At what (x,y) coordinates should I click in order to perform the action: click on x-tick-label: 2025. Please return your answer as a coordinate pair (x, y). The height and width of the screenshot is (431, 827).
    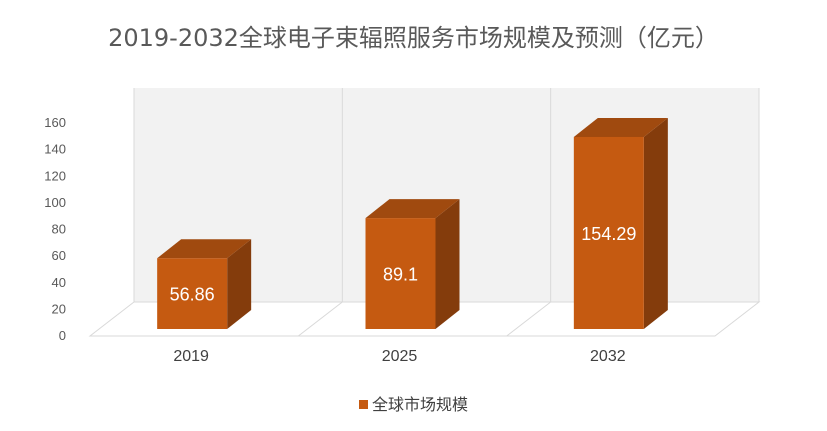
    Looking at the image, I should click on (400, 356).